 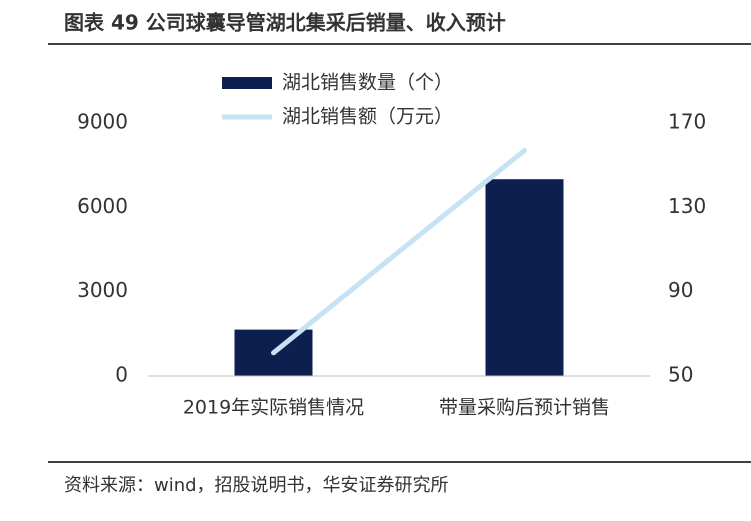 What do you see at coordinates (524, 277) in the screenshot?
I see `bar` at bounding box center [524, 277].